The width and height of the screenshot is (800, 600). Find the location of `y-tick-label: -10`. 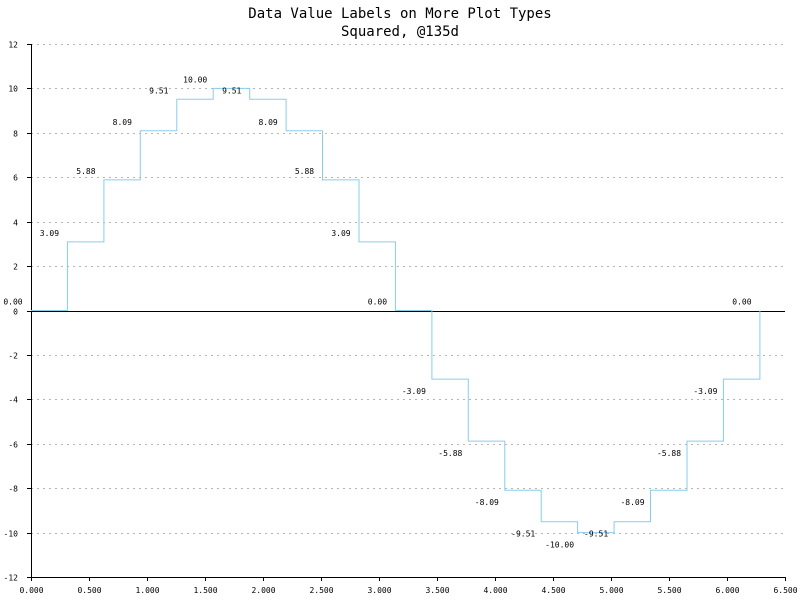

y-tick-label: -10 is located at coordinates (11, 534).